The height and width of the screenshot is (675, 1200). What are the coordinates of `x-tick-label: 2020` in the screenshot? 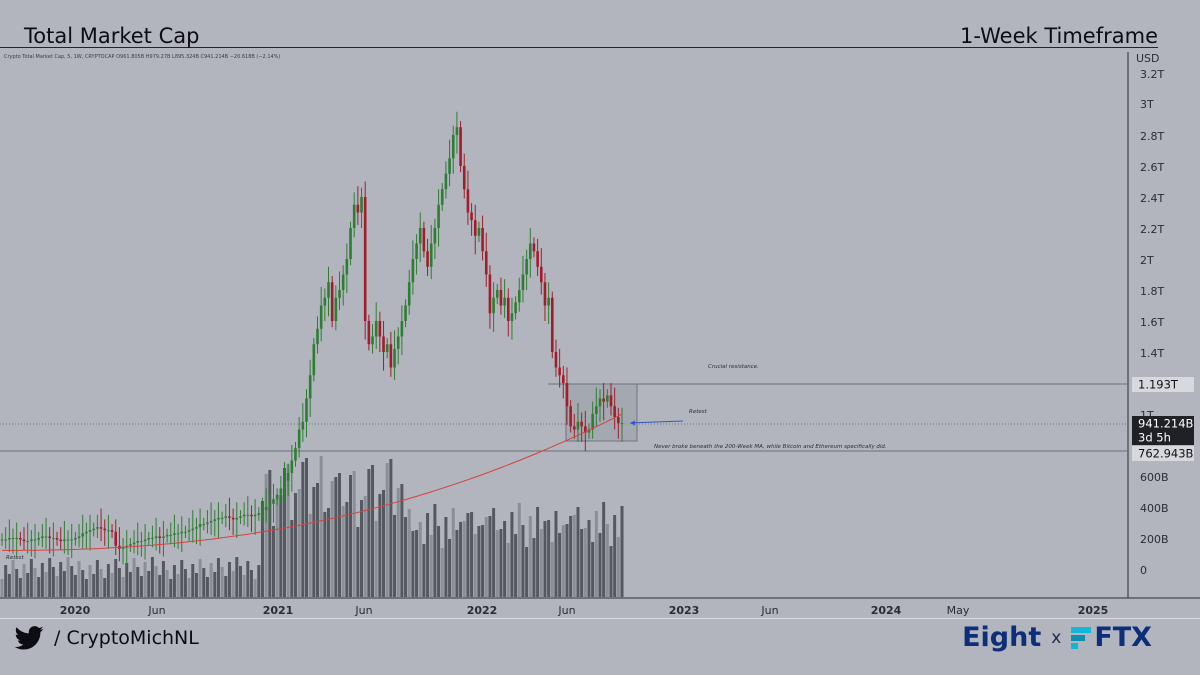 It's located at (75, 610).